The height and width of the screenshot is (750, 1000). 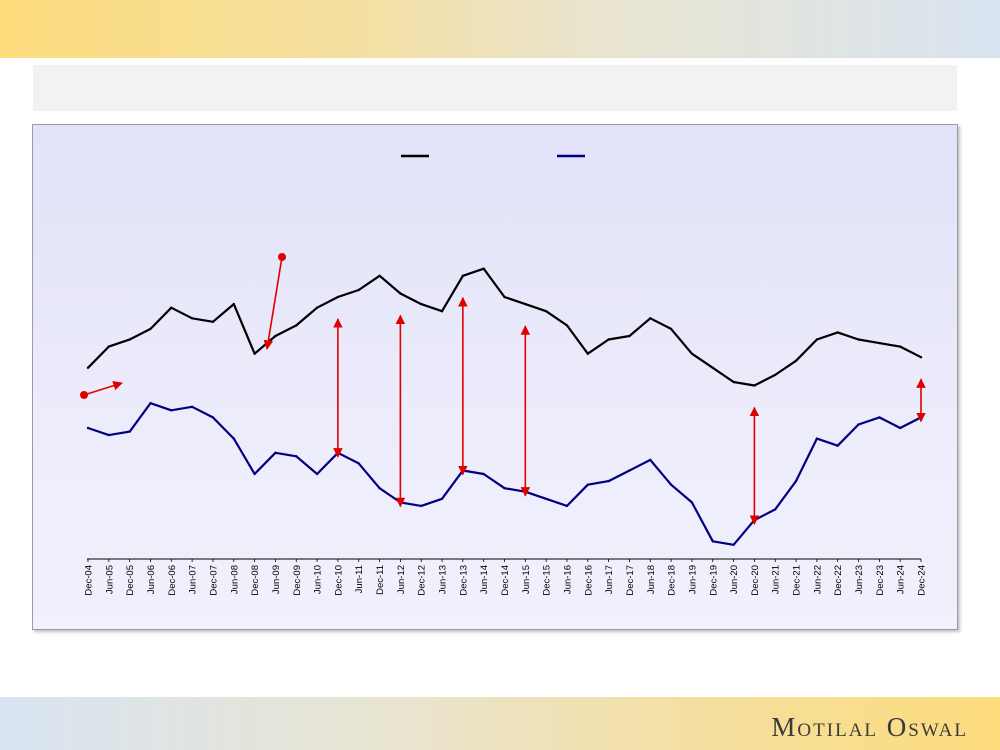 What do you see at coordinates (901, 579) in the screenshot?
I see `x-tick-label: Jun-24` at bounding box center [901, 579].